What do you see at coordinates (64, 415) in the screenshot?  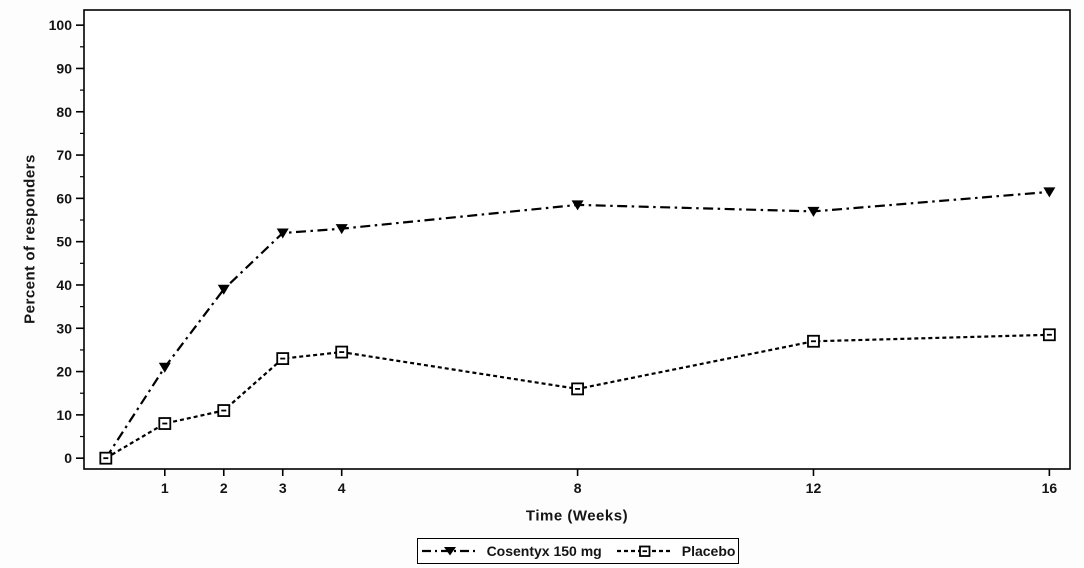 I see `y-tick-label: 10` at bounding box center [64, 415].